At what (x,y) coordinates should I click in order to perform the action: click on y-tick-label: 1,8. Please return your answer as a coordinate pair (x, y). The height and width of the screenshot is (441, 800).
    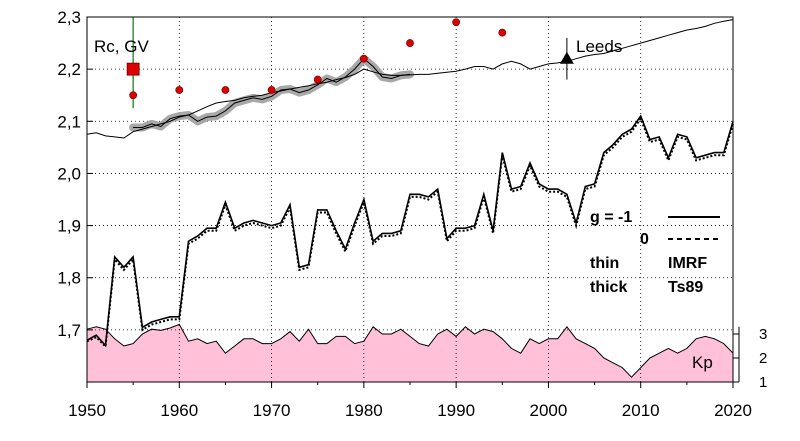
    Looking at the image, I should click on (69, 278).